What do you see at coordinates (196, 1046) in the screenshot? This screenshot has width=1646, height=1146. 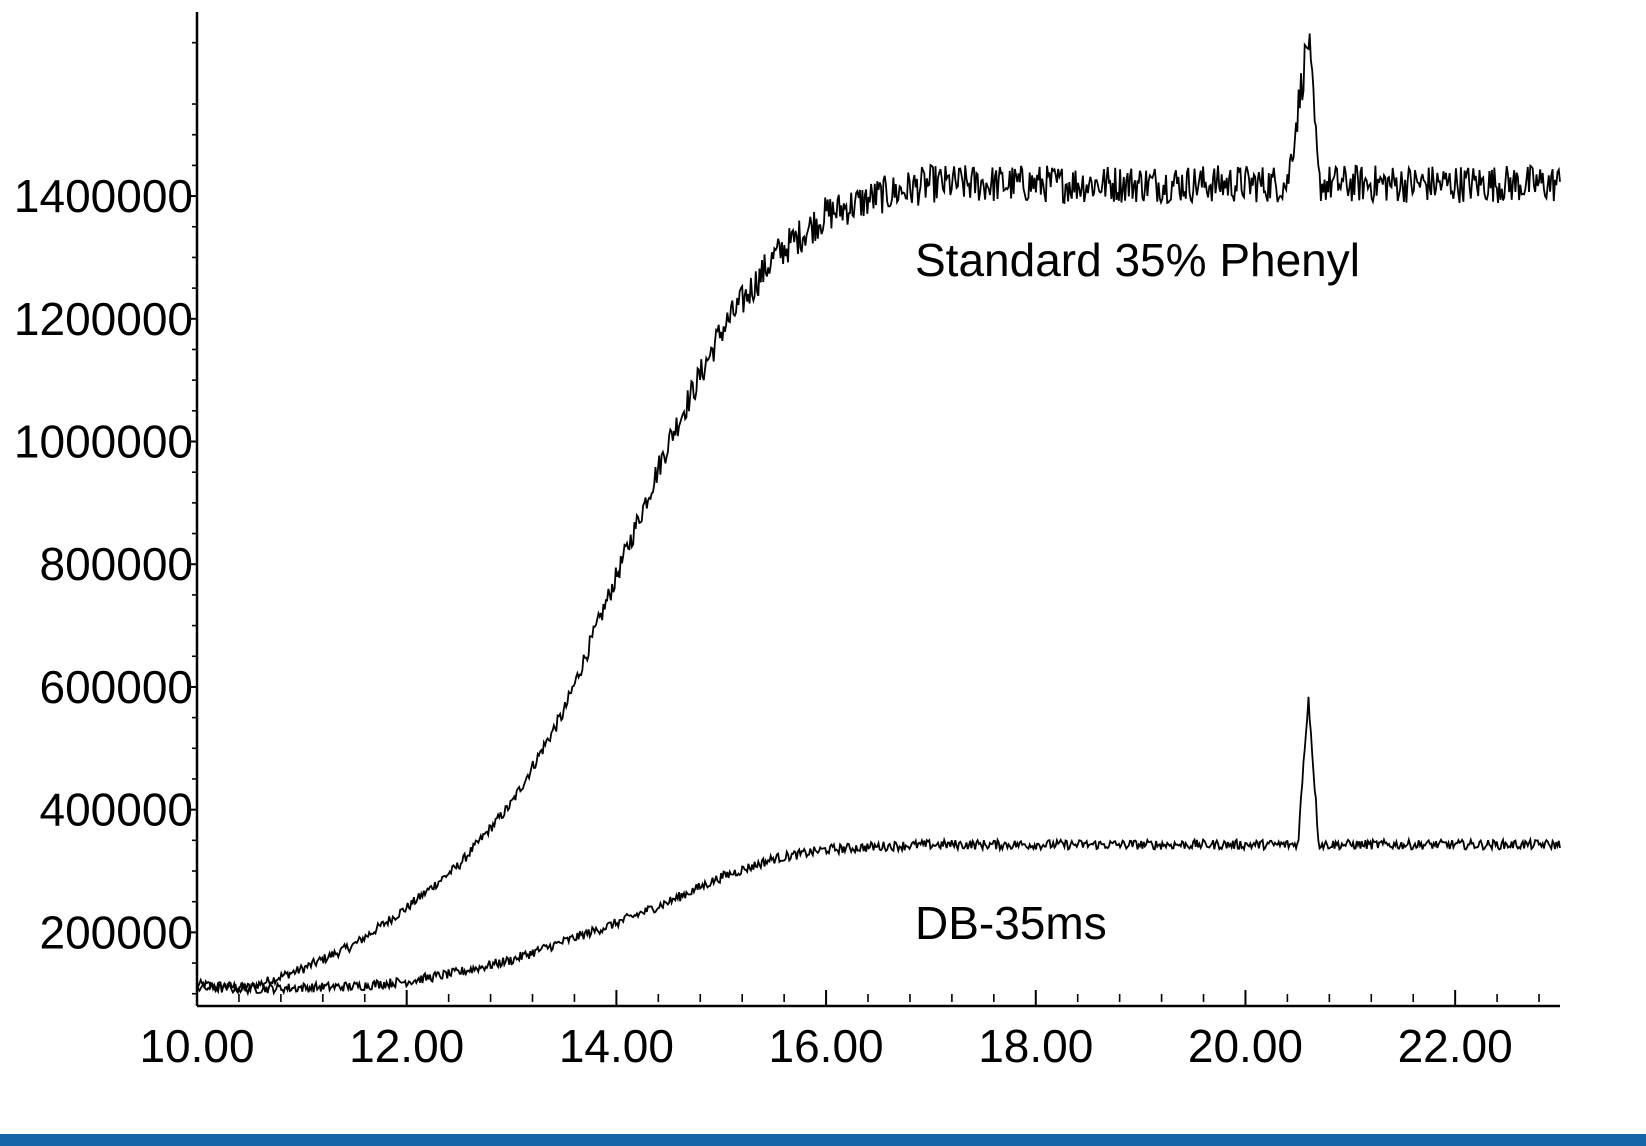 I see `x-tick-label: 10.00` at bounding box center [196, 1046].